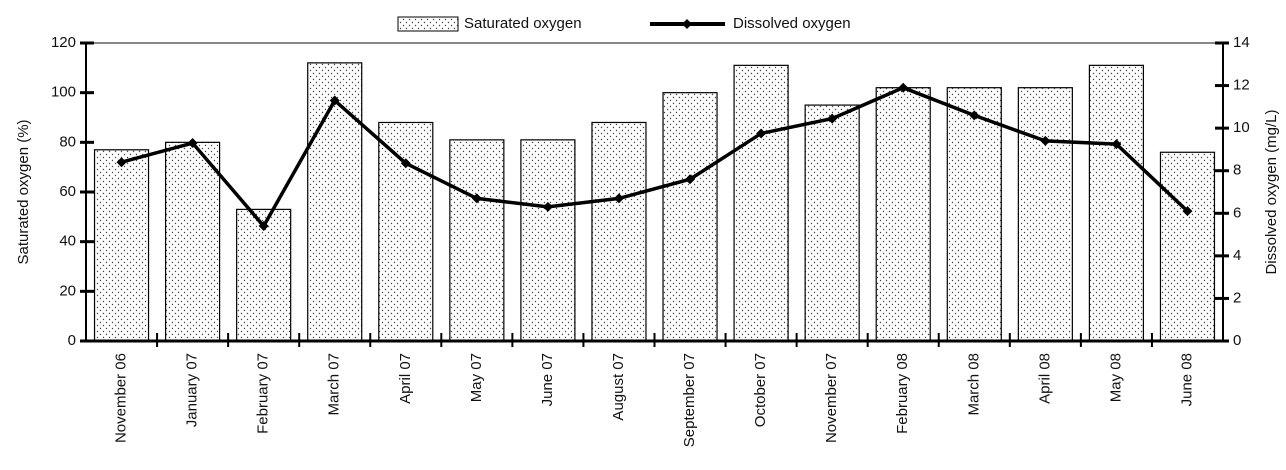 The width and height of the screenshot is (1286, 470). Describe the element at coordinates (1241, 42) in the screenshot. I see `y2-tick-label: 14` at that location.